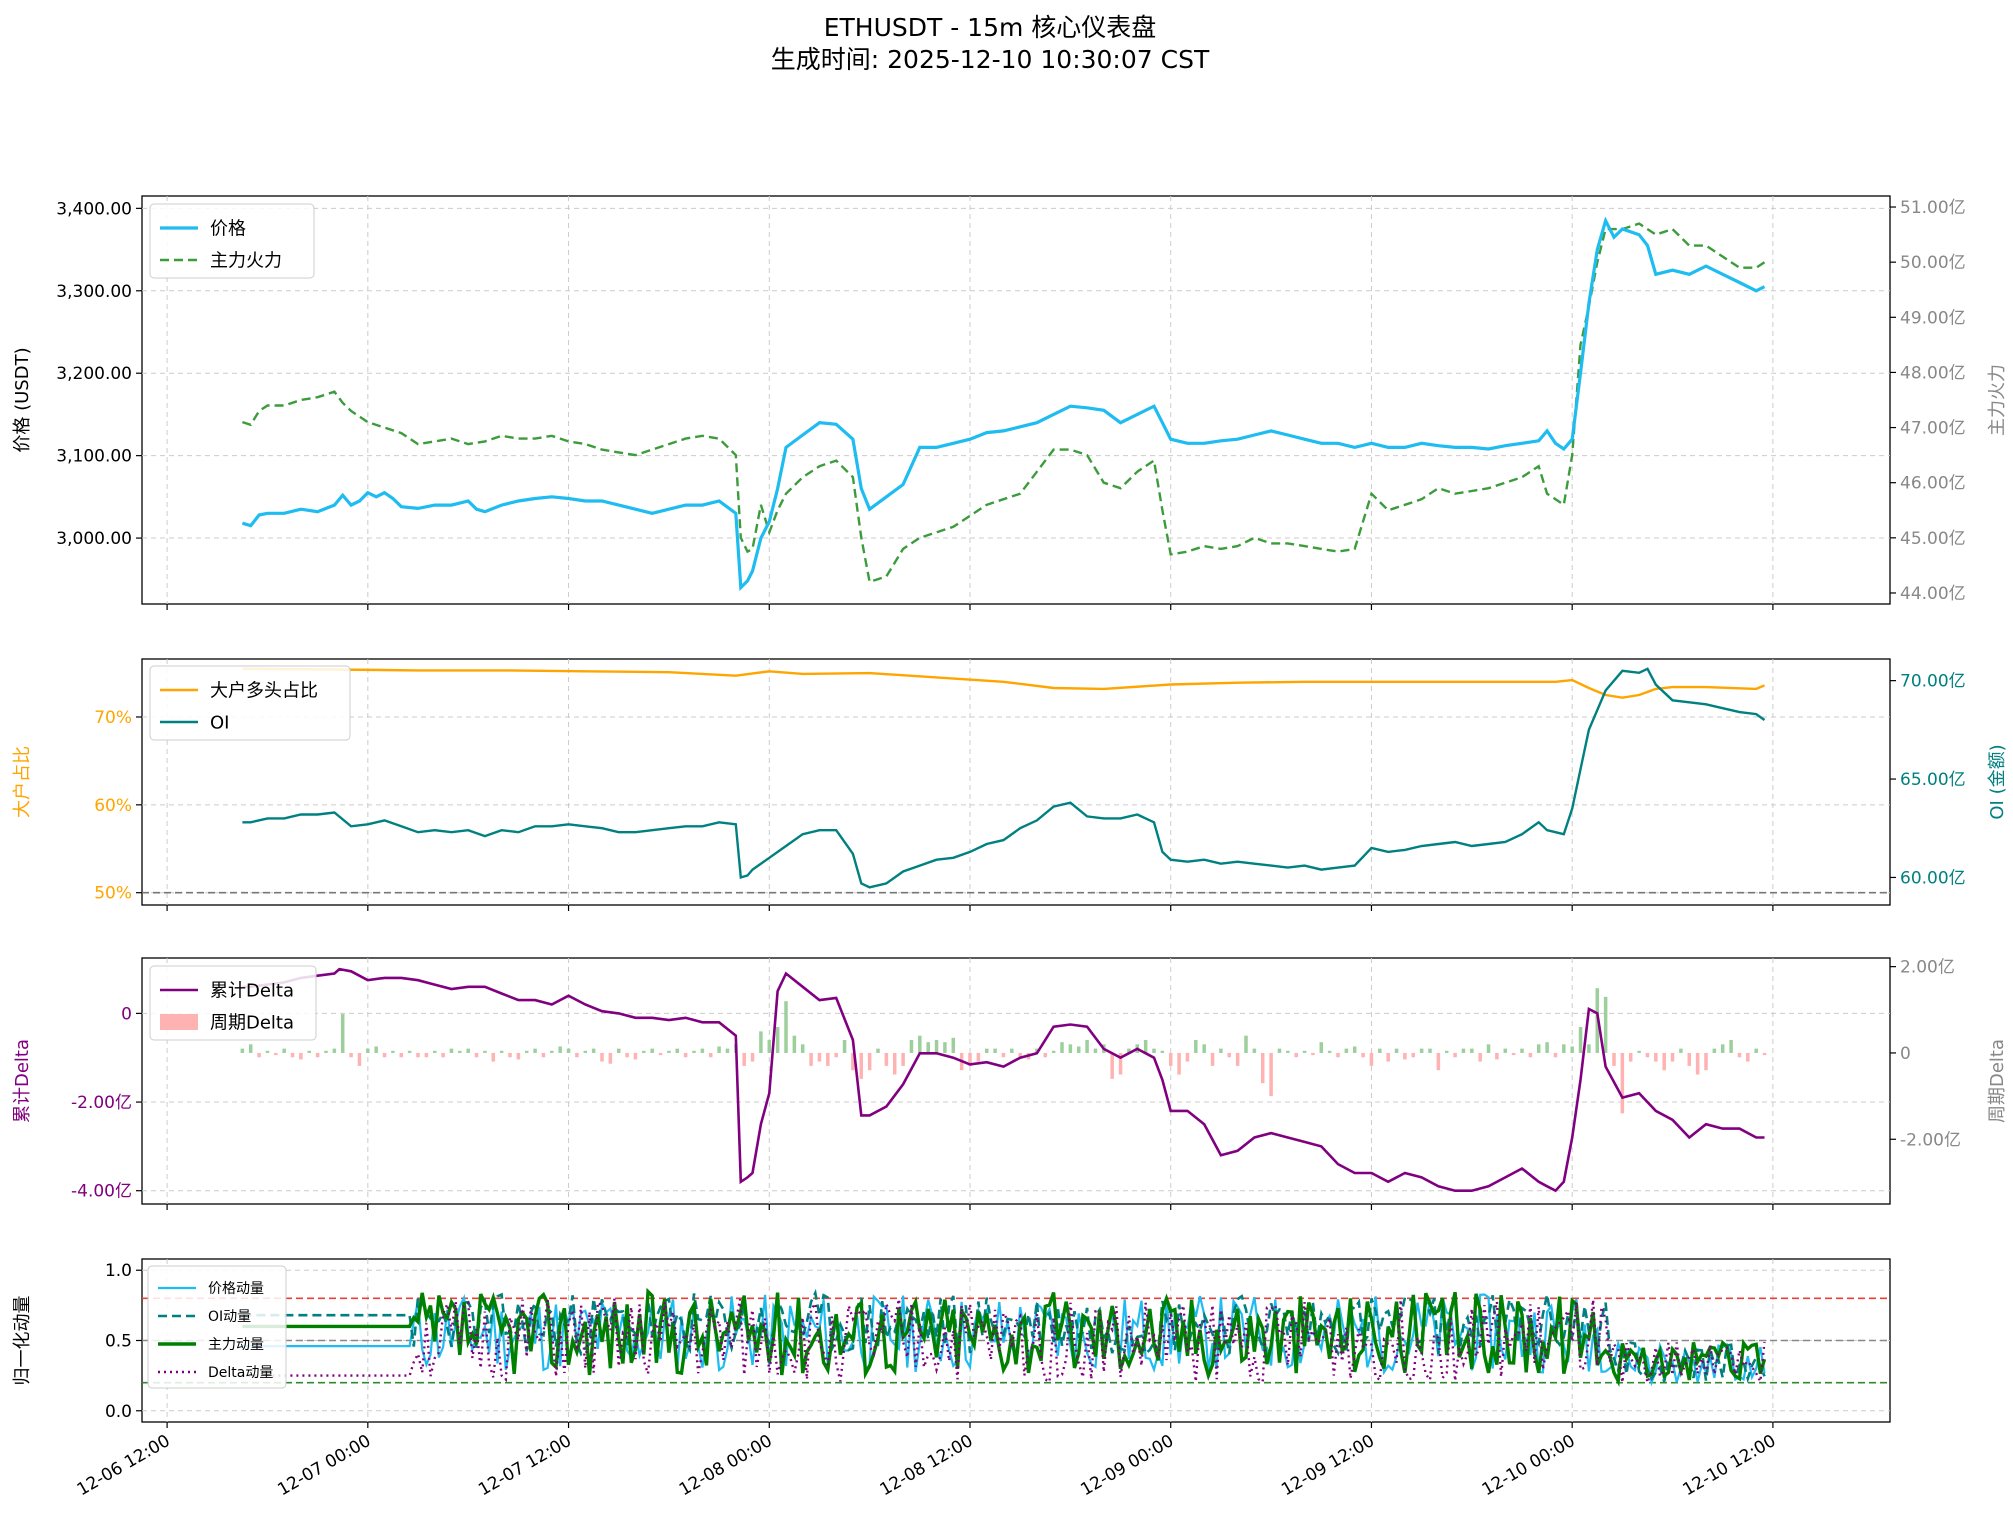 The height and width of the screenshot is (1525, 2013). I want to click on legend-frame, so click(250, 703).